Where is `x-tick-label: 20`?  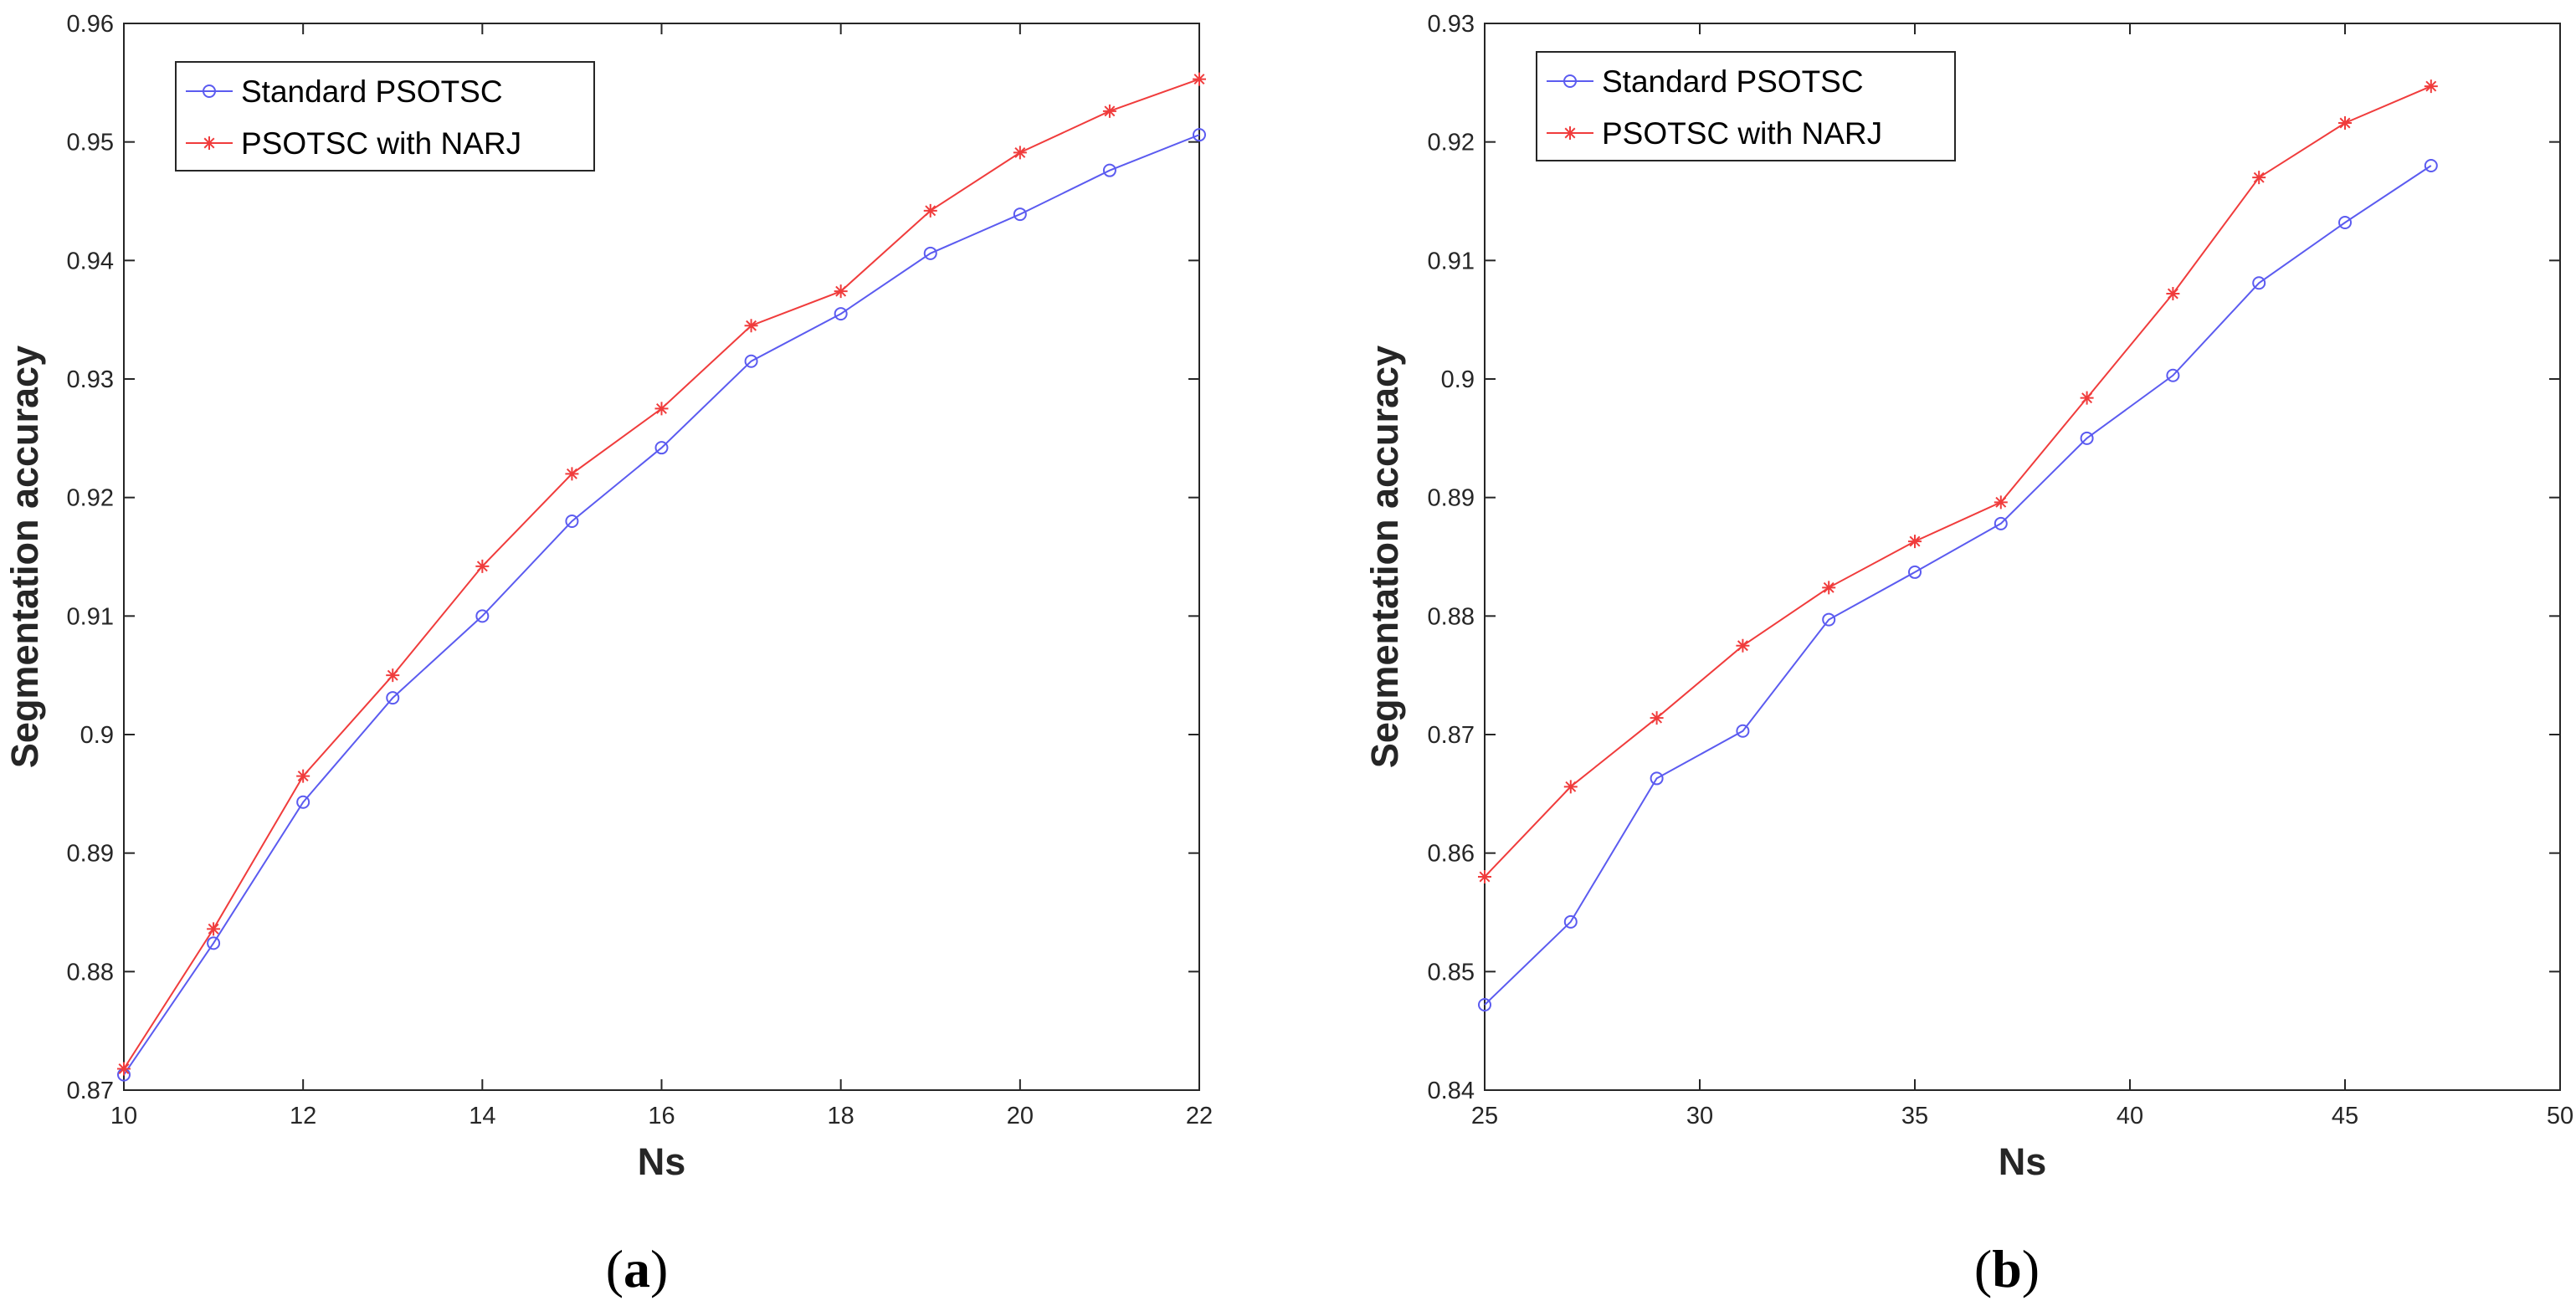 x-tick-label: 20 is located at coordinates (1020, 1116).